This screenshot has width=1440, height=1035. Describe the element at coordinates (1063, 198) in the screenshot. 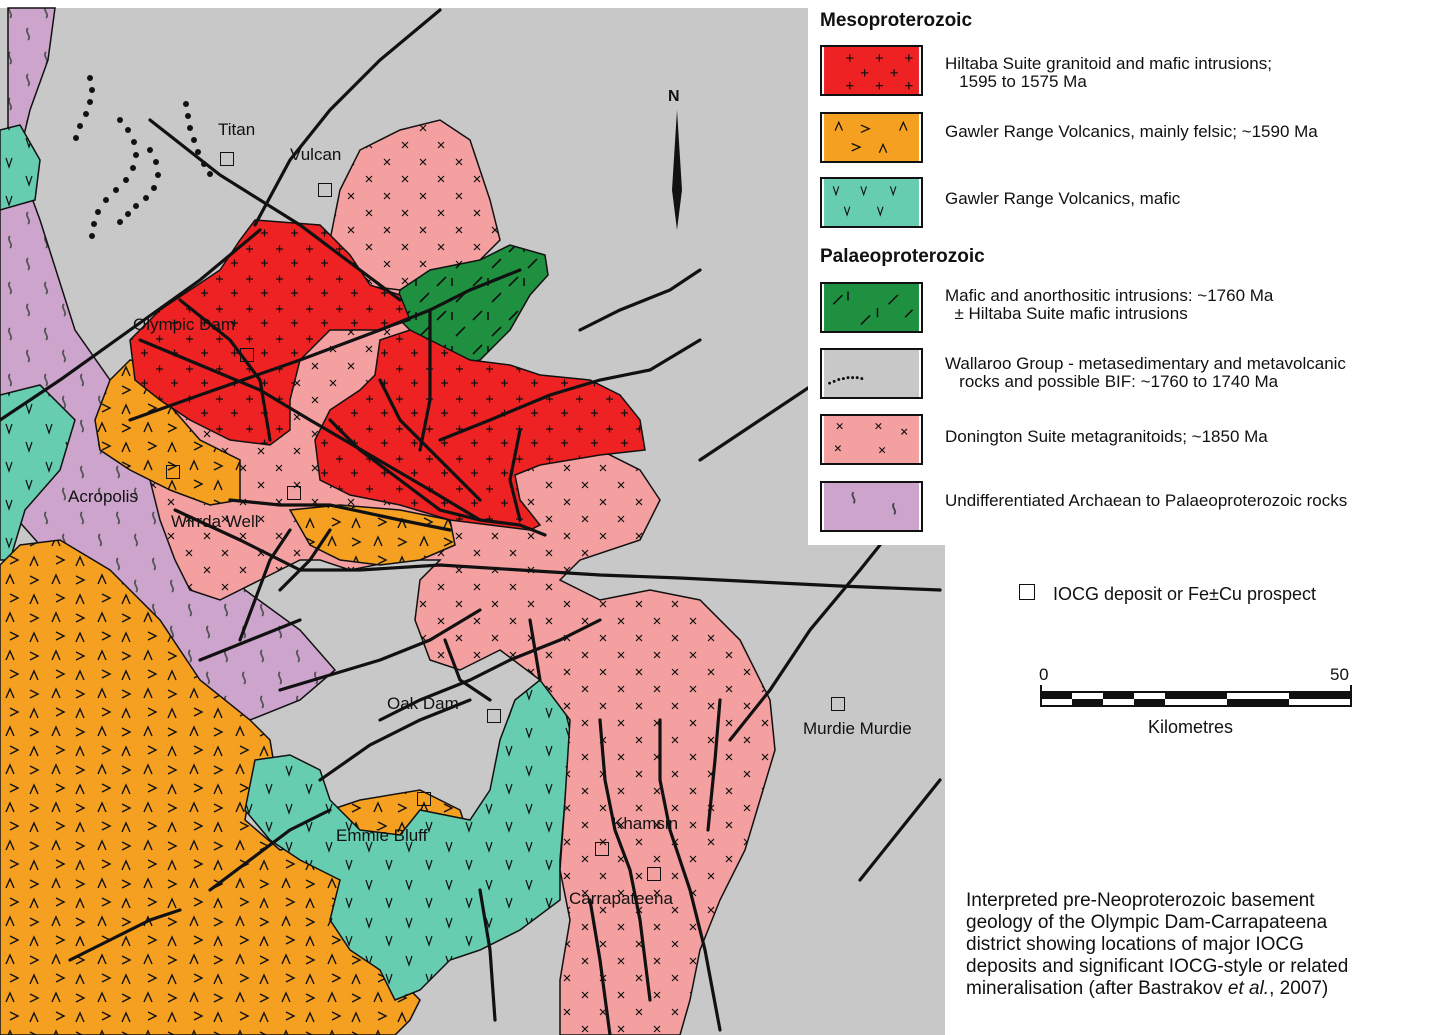

I see `legend-label-grv-mafic: Gawler Range Volcanics, mafic` at that location.